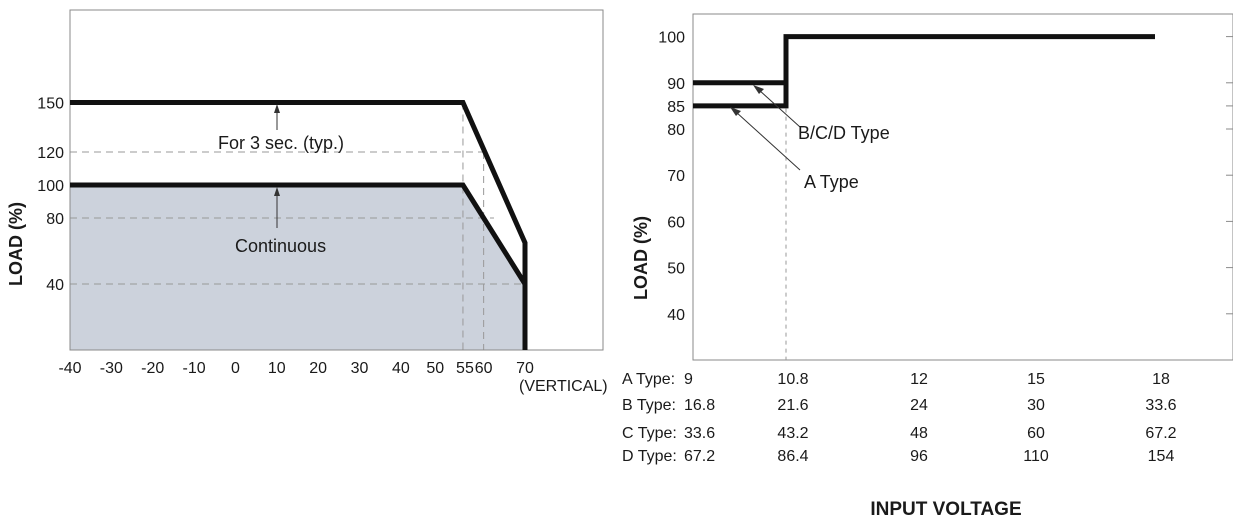 The width and height of the screenshot is (1233, 521). Describe the element at coordinates (280, 246) in the screenshot. I see `svg-text: Continuous` at that location.